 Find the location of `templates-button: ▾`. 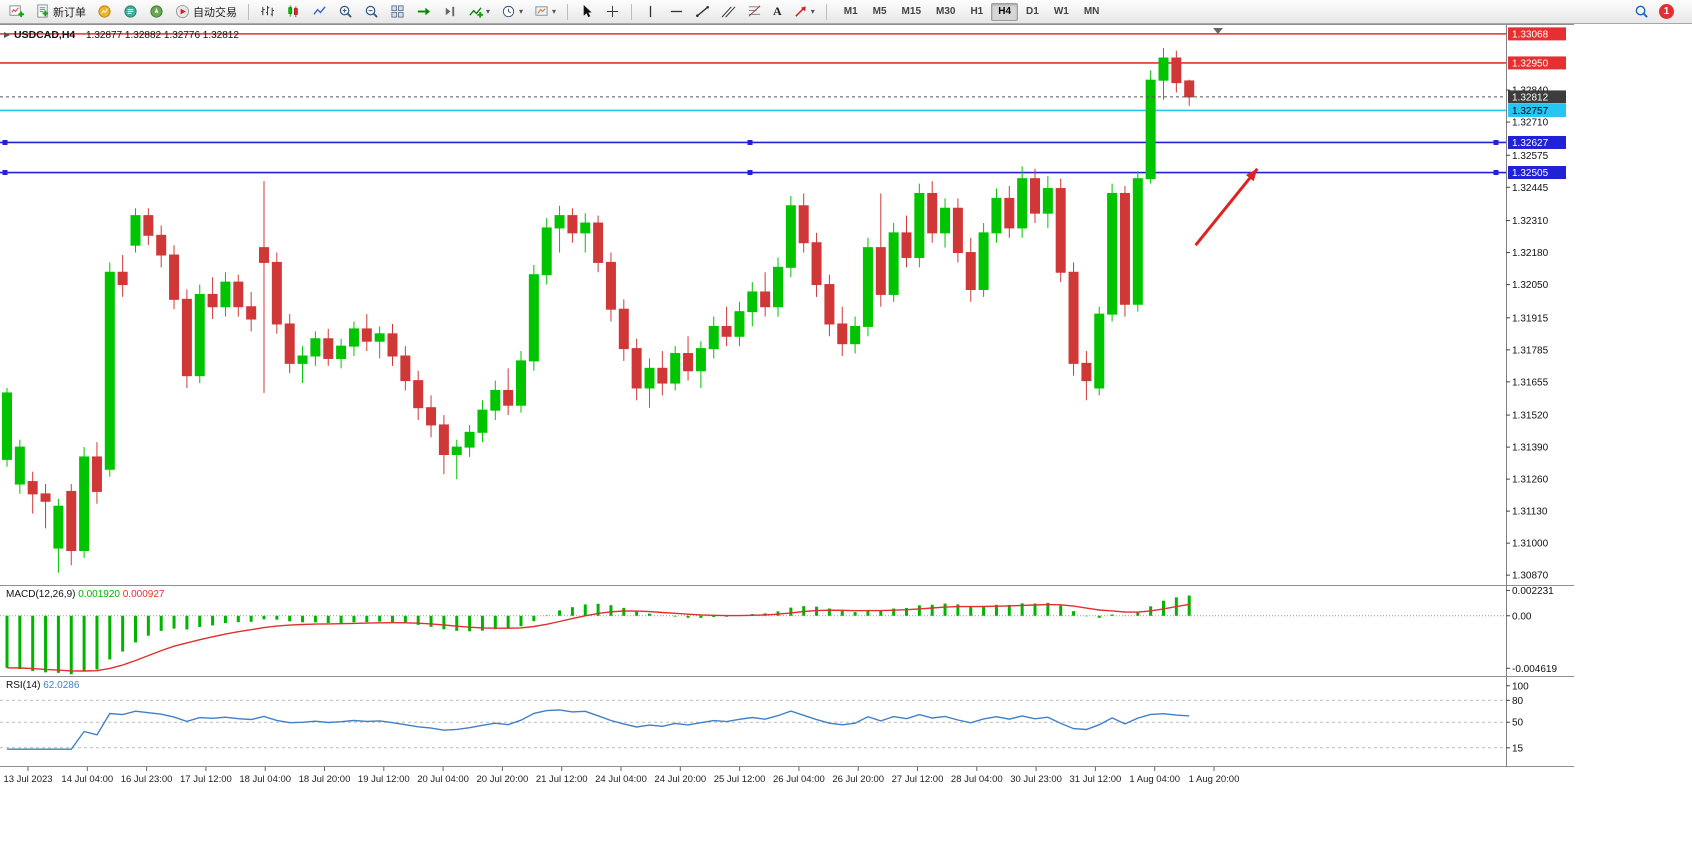

templates-button: ▾ is located at coordinates (545, 12).